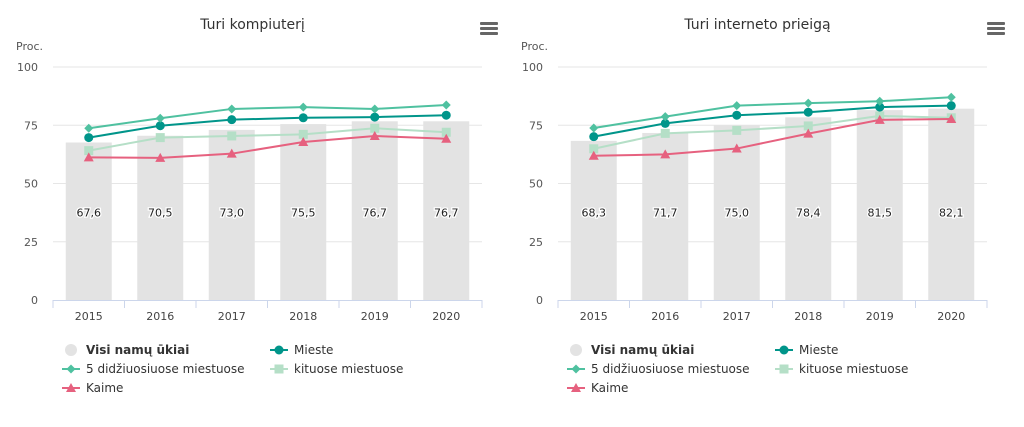  Describe the element at coordinates (31, 184) in the screenshot. I see `y-tick-label: 50` at that location.